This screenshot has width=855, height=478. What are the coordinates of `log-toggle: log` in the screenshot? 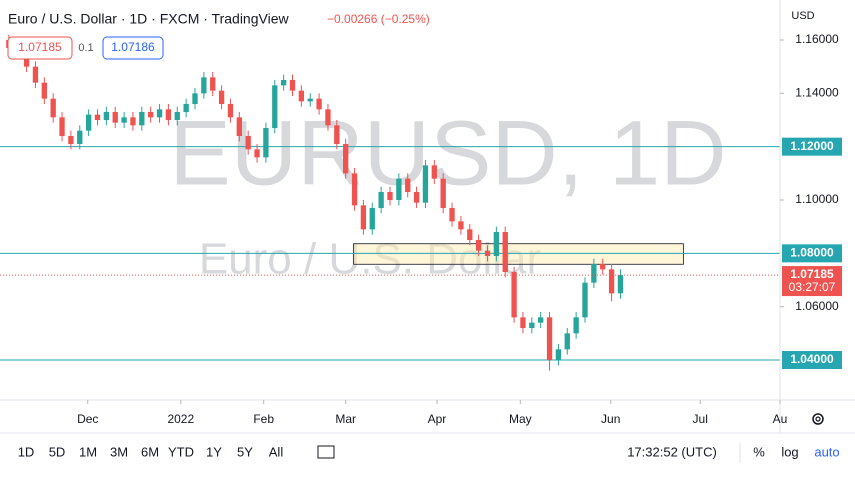 It's located at (789, 451).